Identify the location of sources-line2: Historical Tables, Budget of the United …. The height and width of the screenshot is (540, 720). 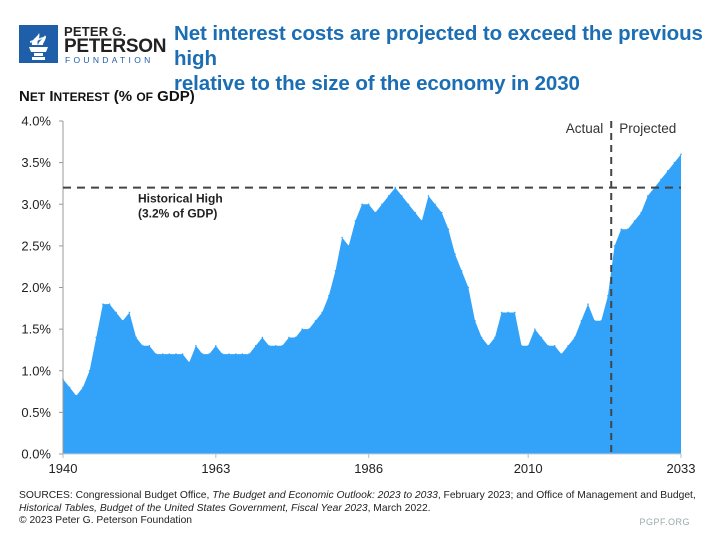
(357, 509).